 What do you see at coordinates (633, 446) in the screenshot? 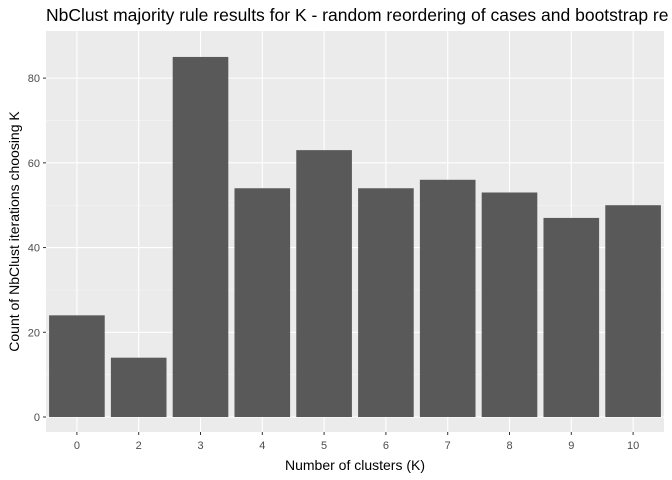
I see `x-tick-label: 10` at bounding box center [633, 446].